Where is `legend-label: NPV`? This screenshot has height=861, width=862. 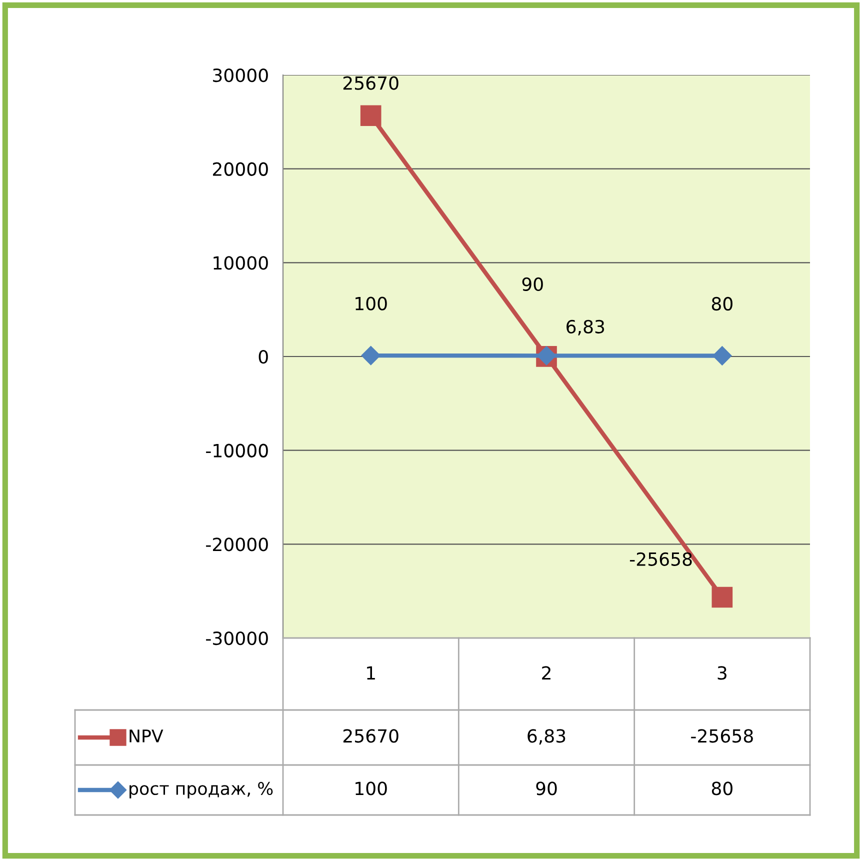
legend-label: NPV is located at coordinates (147, 736).